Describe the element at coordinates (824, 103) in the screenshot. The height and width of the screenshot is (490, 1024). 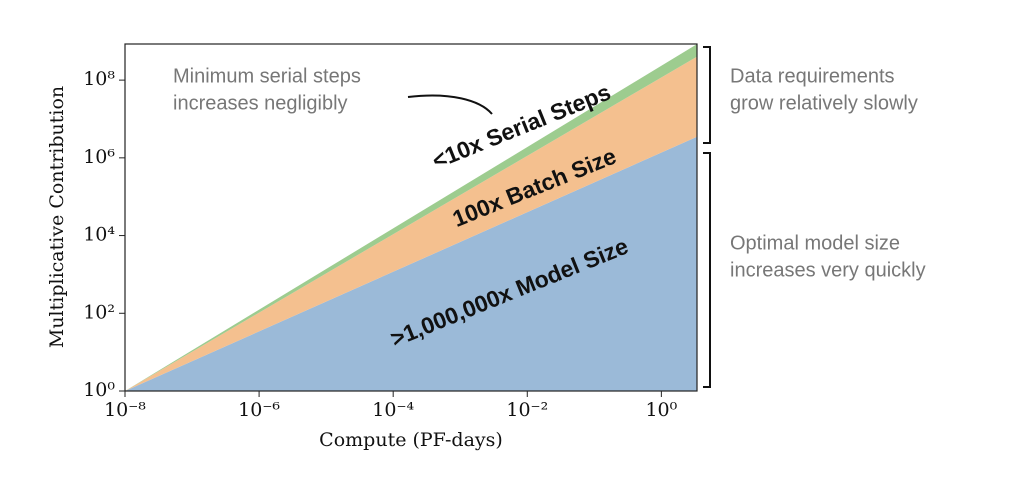
I see `annotation: grow relatively slowly` at that location.